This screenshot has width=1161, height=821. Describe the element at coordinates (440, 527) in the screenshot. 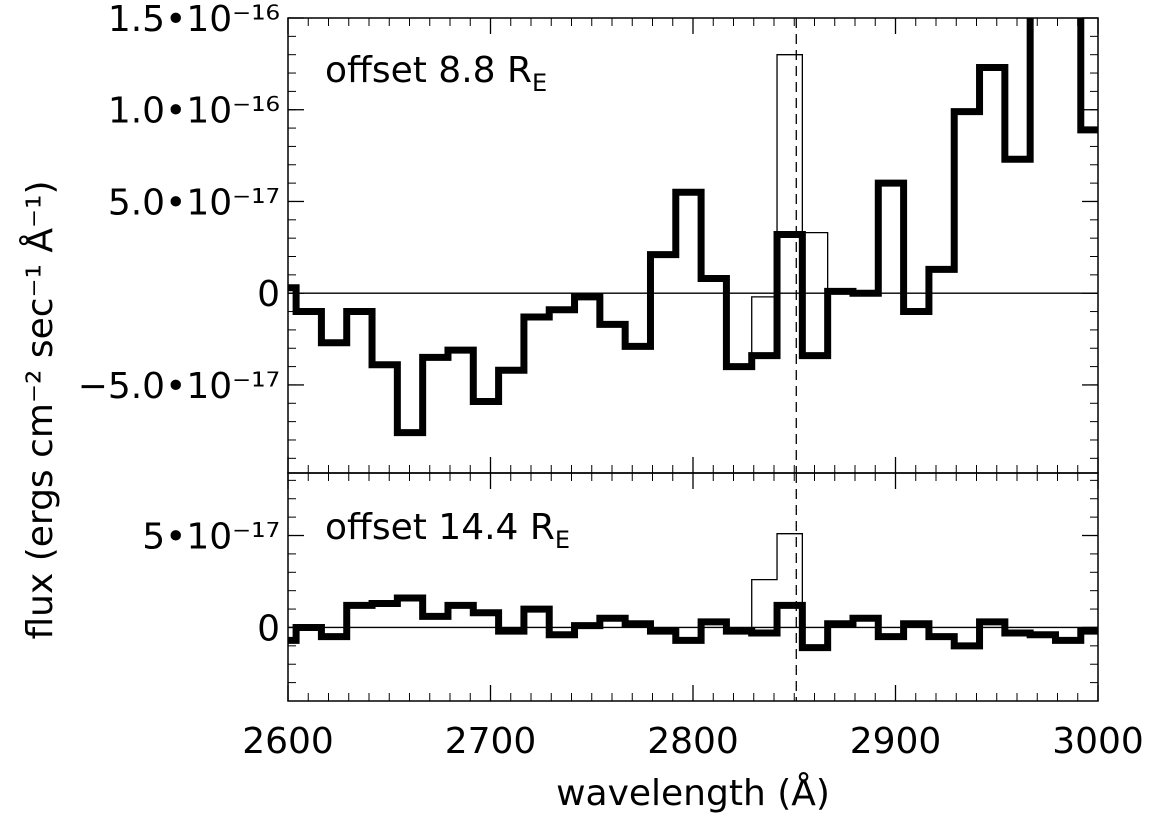

I see `annotation-text: offset 14.4 R` at that location.